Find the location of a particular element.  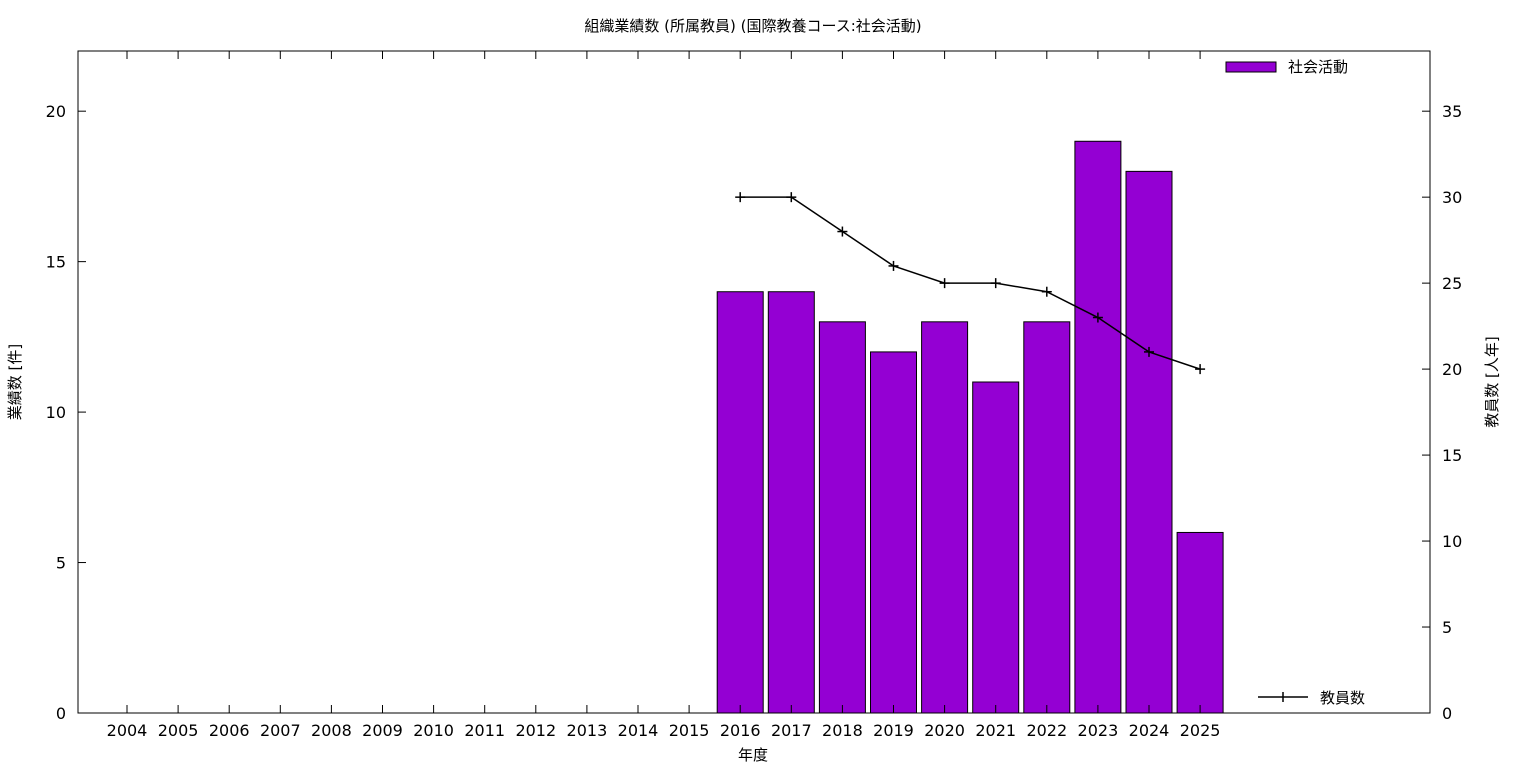

x-tick-label-2020: 2020 is located at coordinates (944, 730).